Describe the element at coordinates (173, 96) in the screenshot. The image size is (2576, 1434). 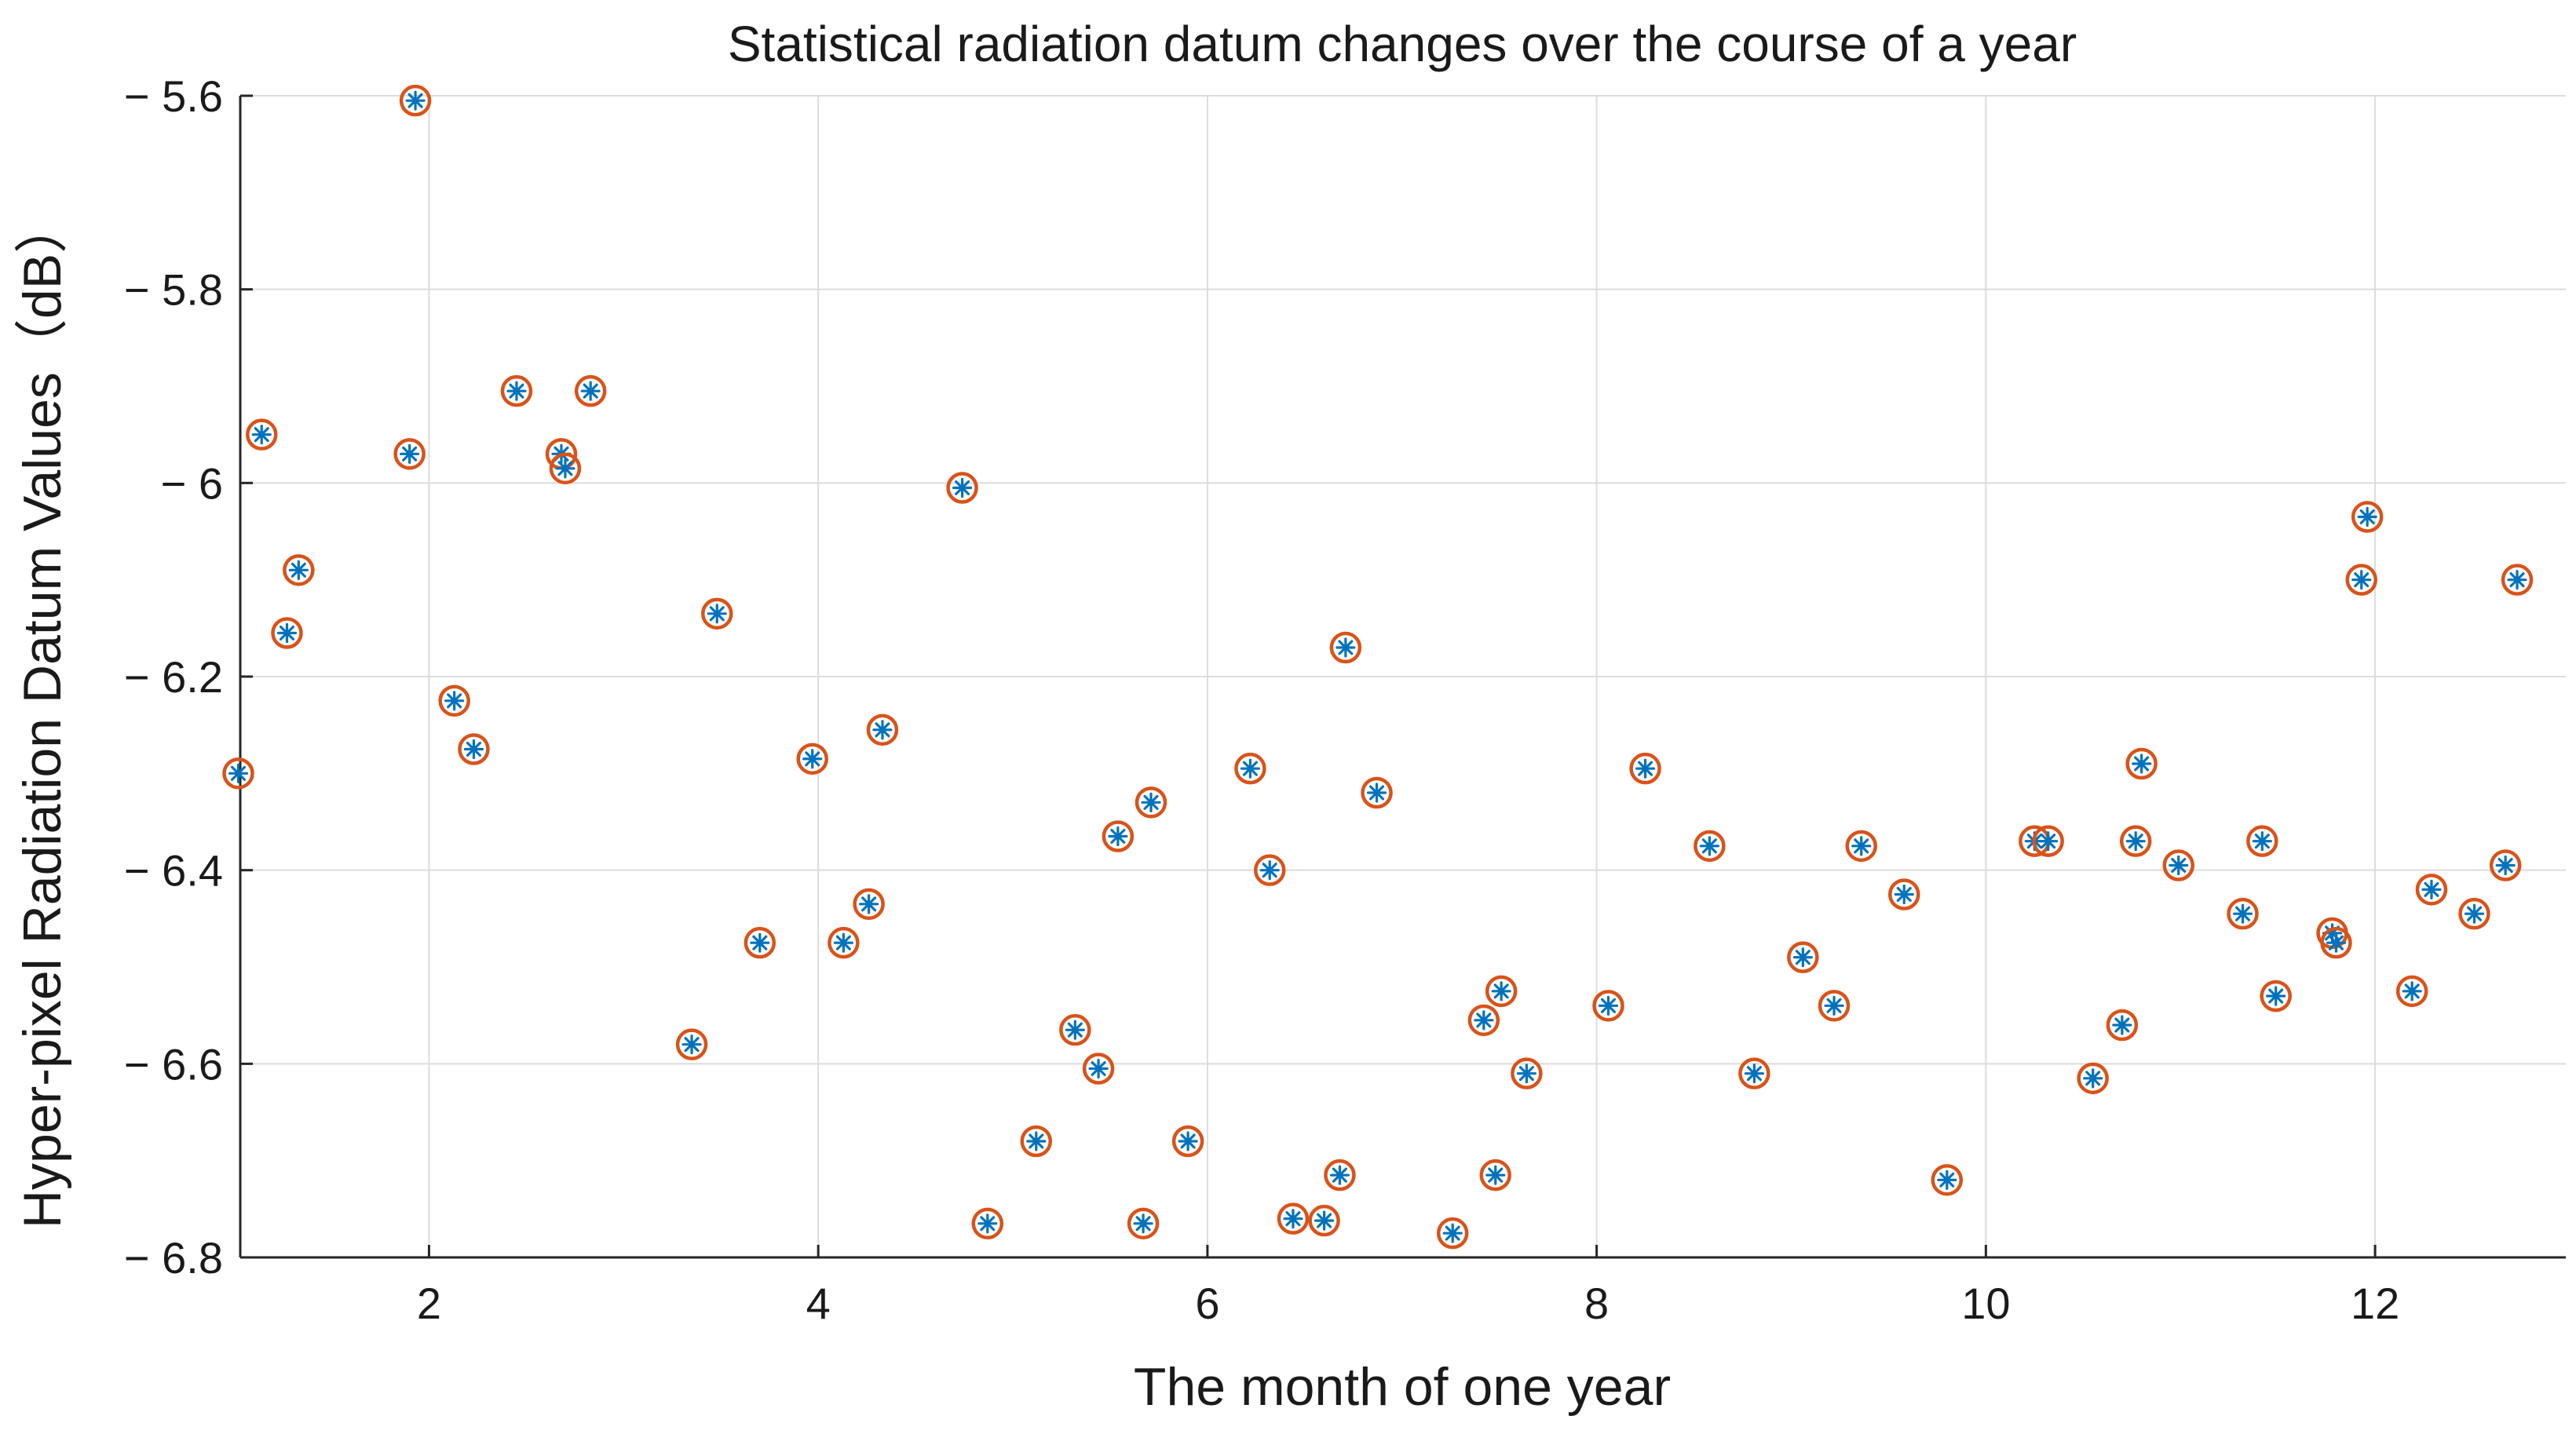
I see `y-tick-label: − 5.6` at that location.